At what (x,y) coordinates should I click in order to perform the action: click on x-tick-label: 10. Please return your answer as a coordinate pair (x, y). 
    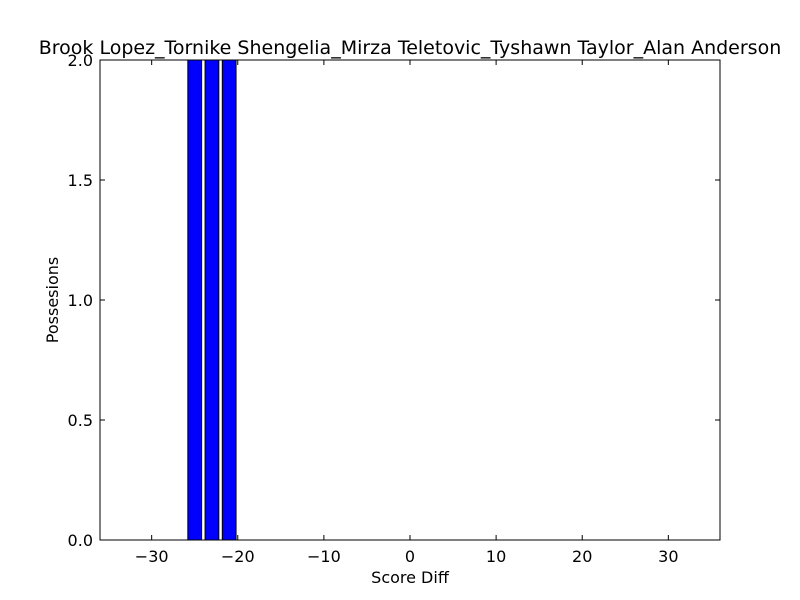
    Looking at the image, I should click on (496, 556).